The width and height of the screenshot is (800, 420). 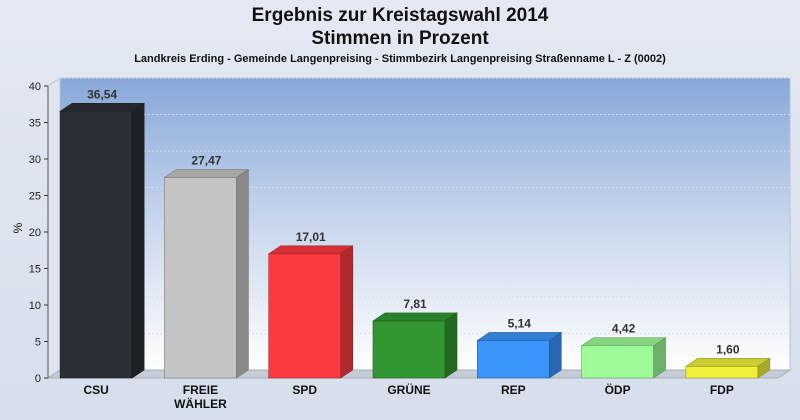 I want to click on category-label: CSU, so click(x=95, y=390).